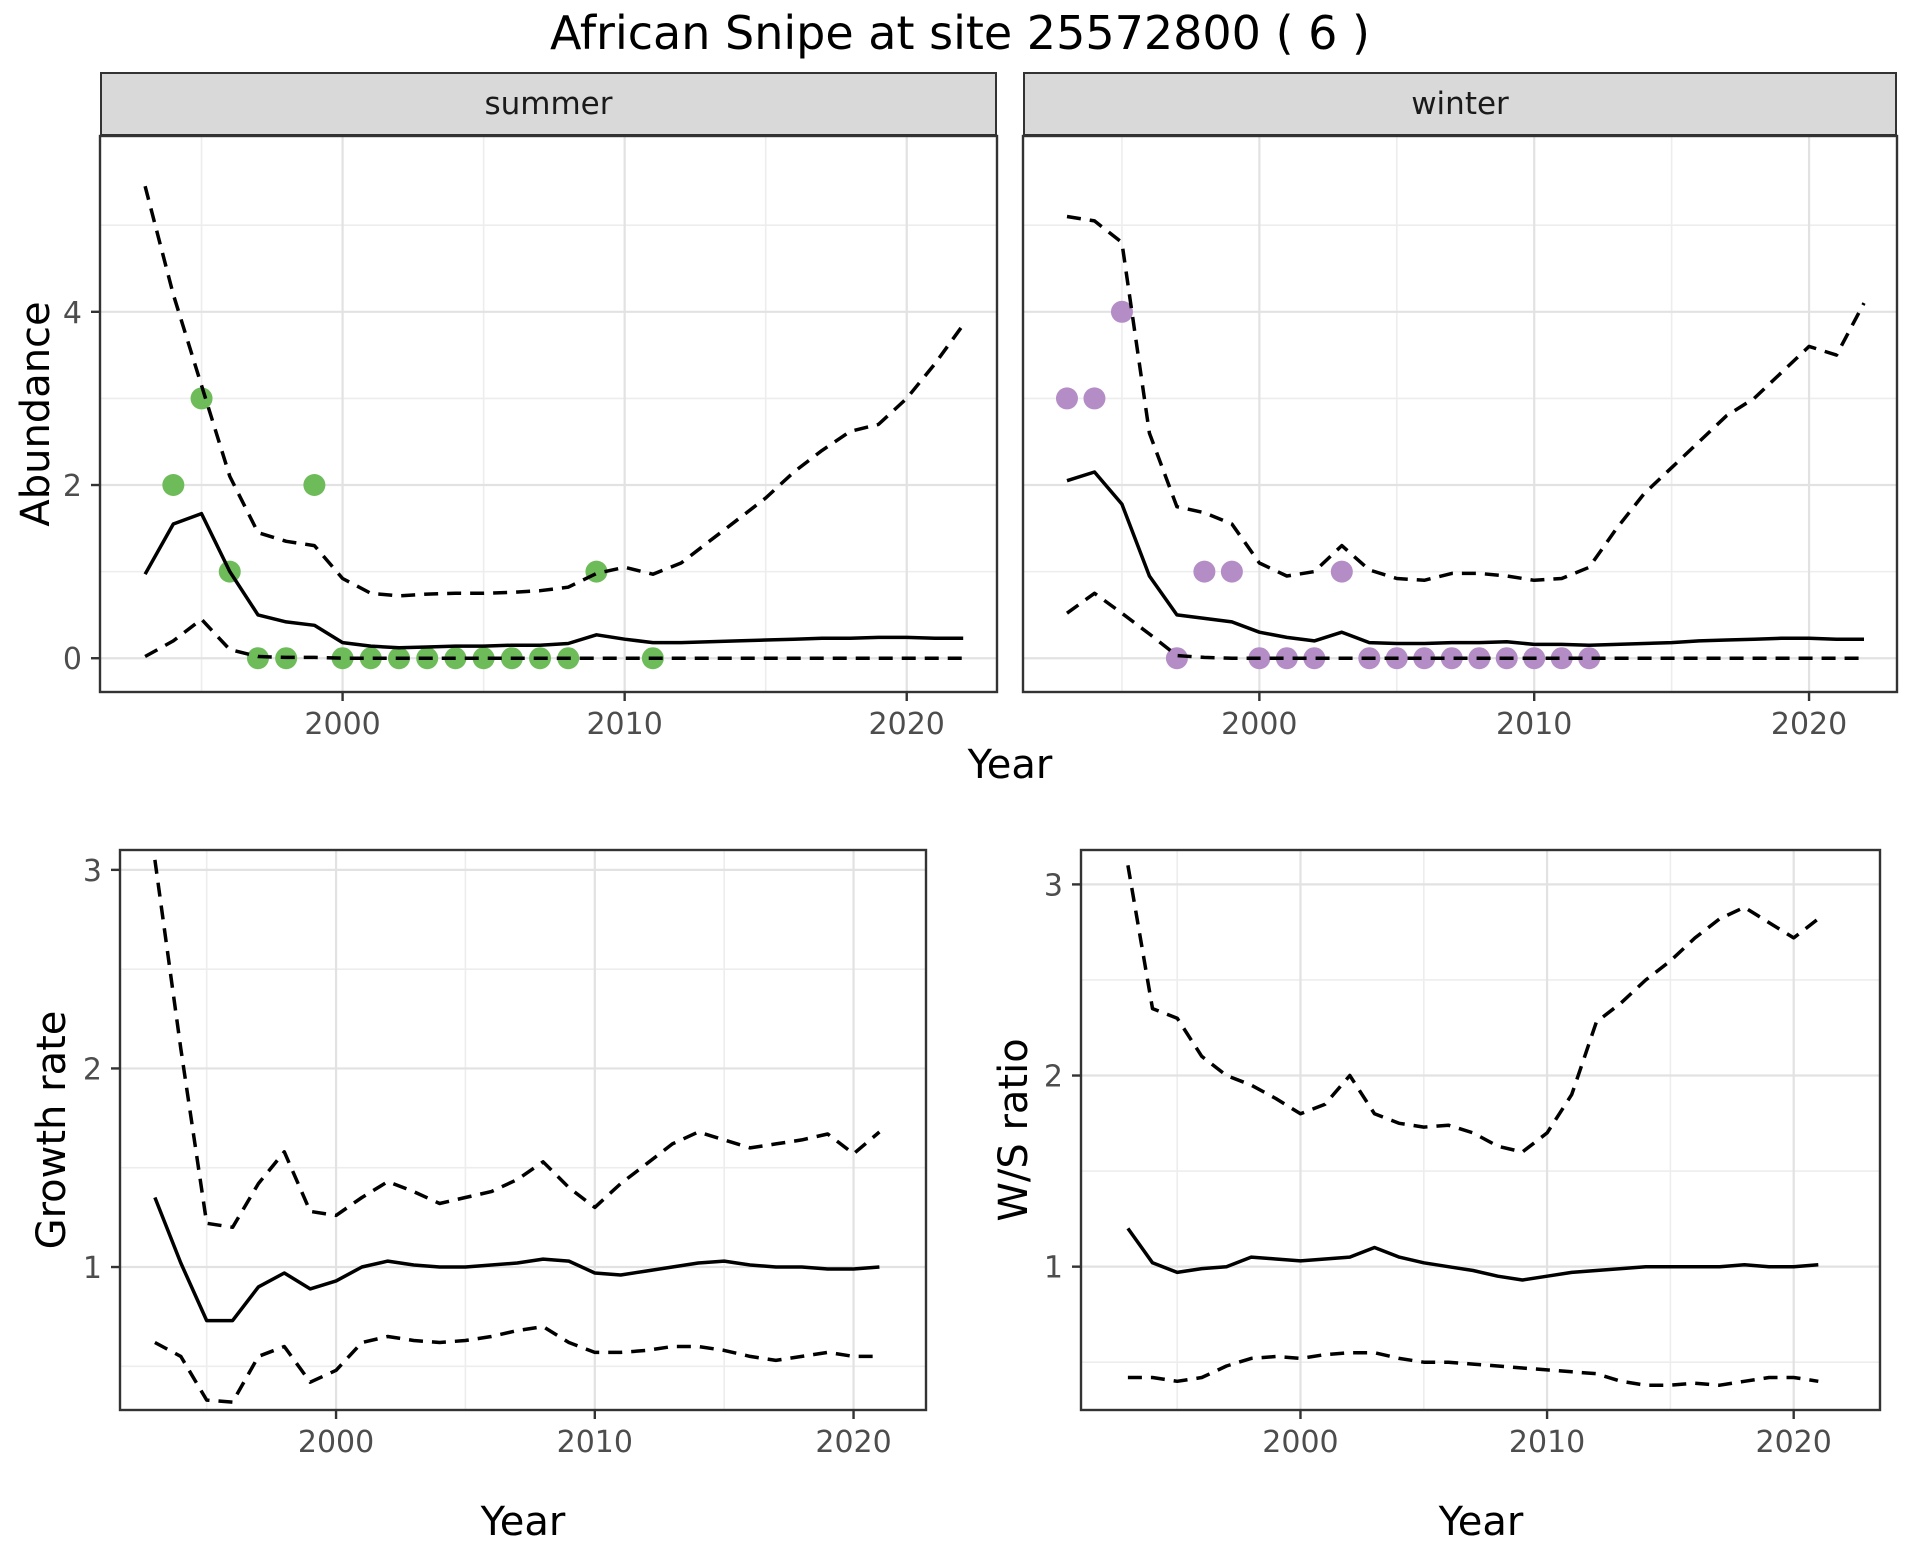 Image resolution: width=1920 pixels, height=1560 pixels. I want to click on facet-strip-summer-label: summer, so click(548, 104).